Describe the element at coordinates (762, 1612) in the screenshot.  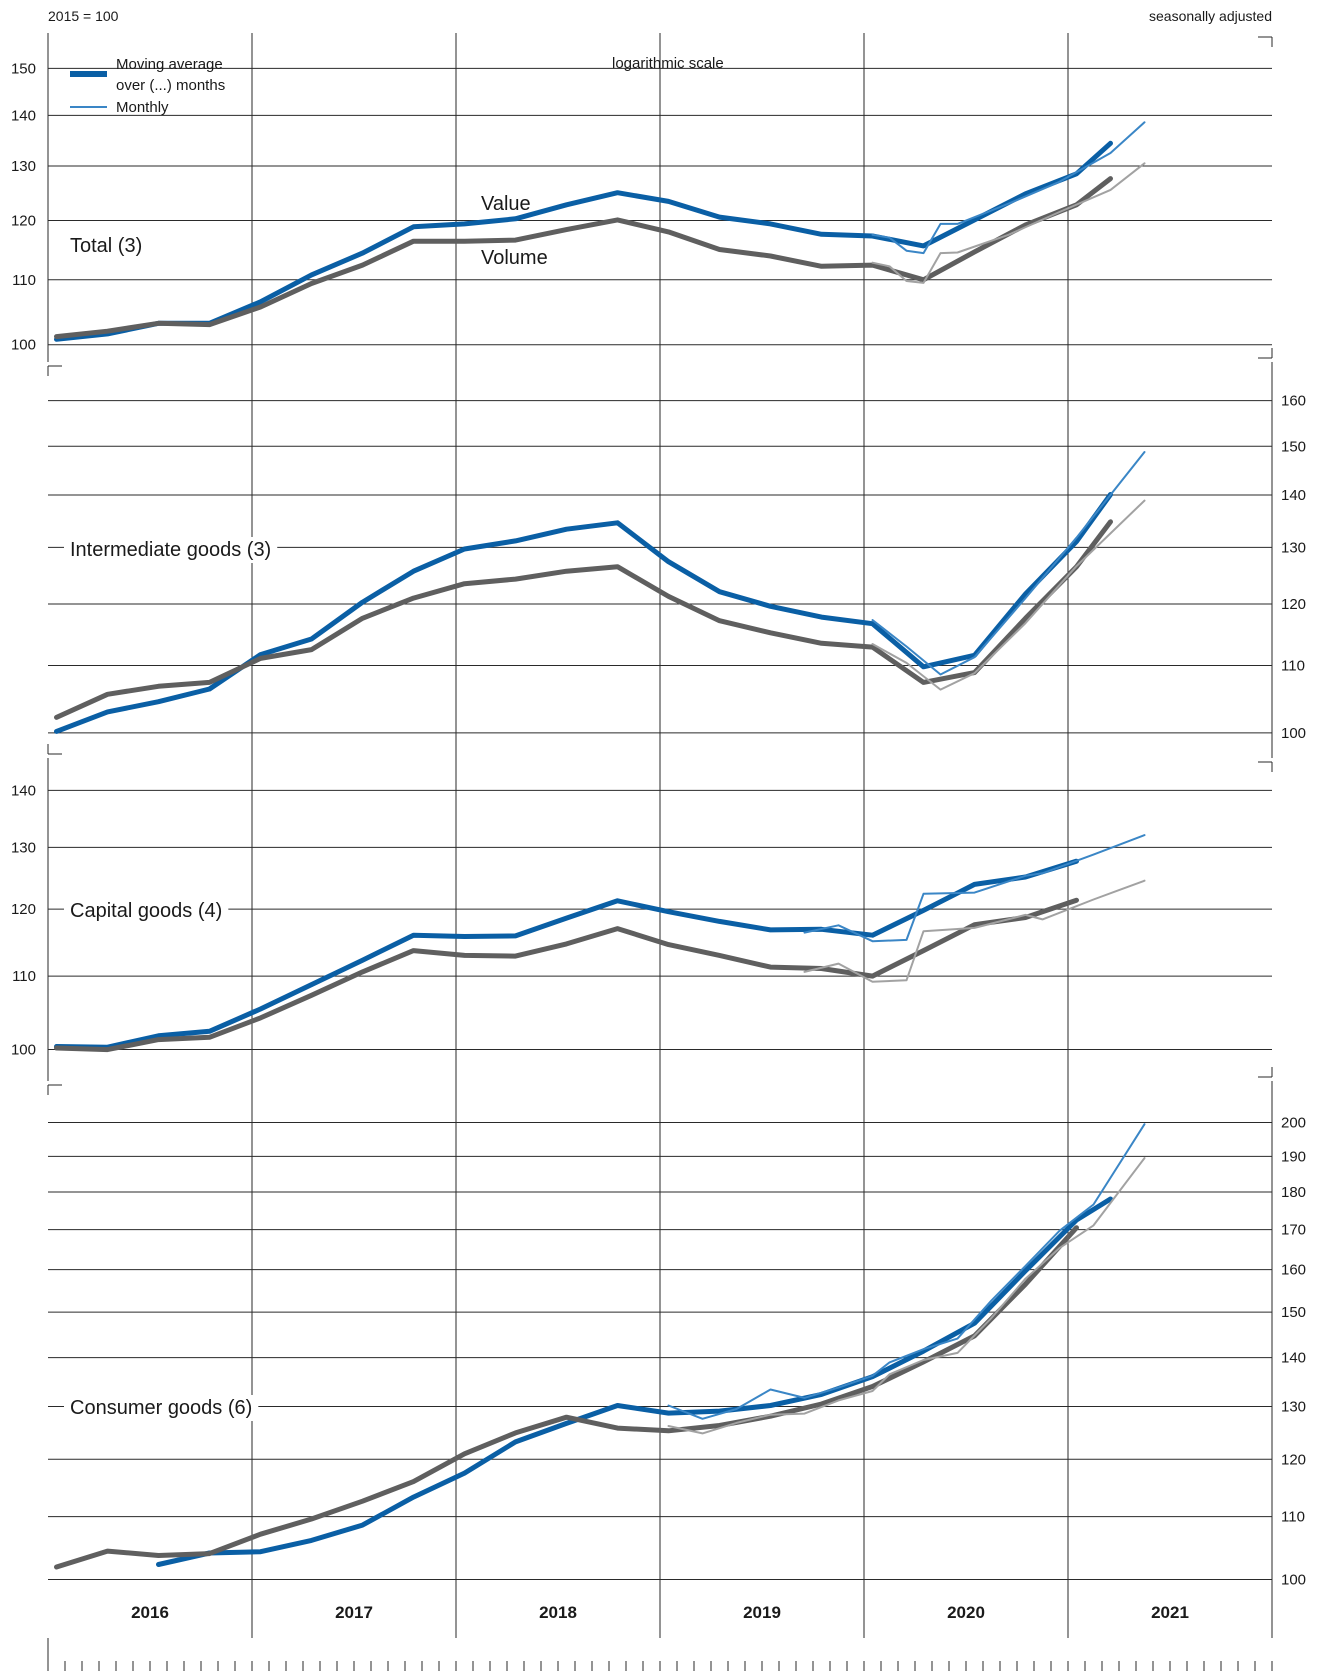
I see `x-year-label: 2019` at that location.